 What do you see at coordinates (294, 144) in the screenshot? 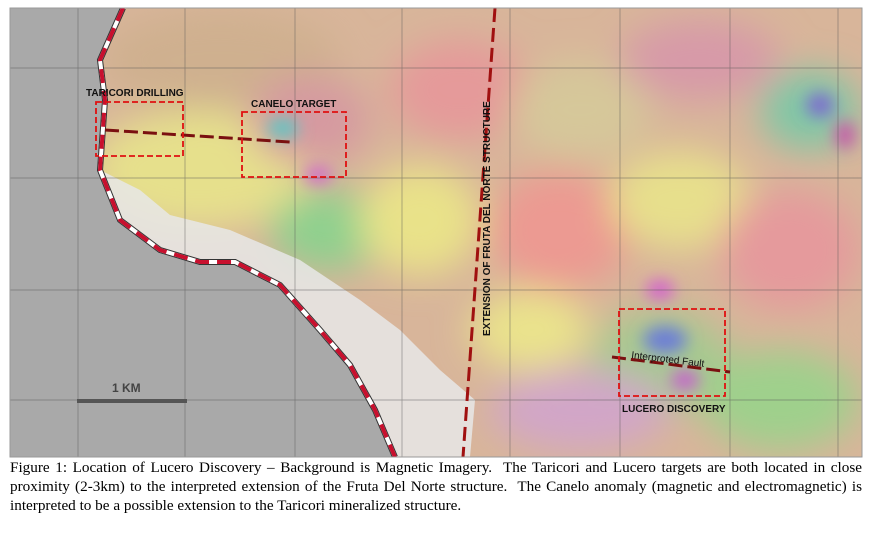
I see `canelo-box` at bounding box center [294, 144].